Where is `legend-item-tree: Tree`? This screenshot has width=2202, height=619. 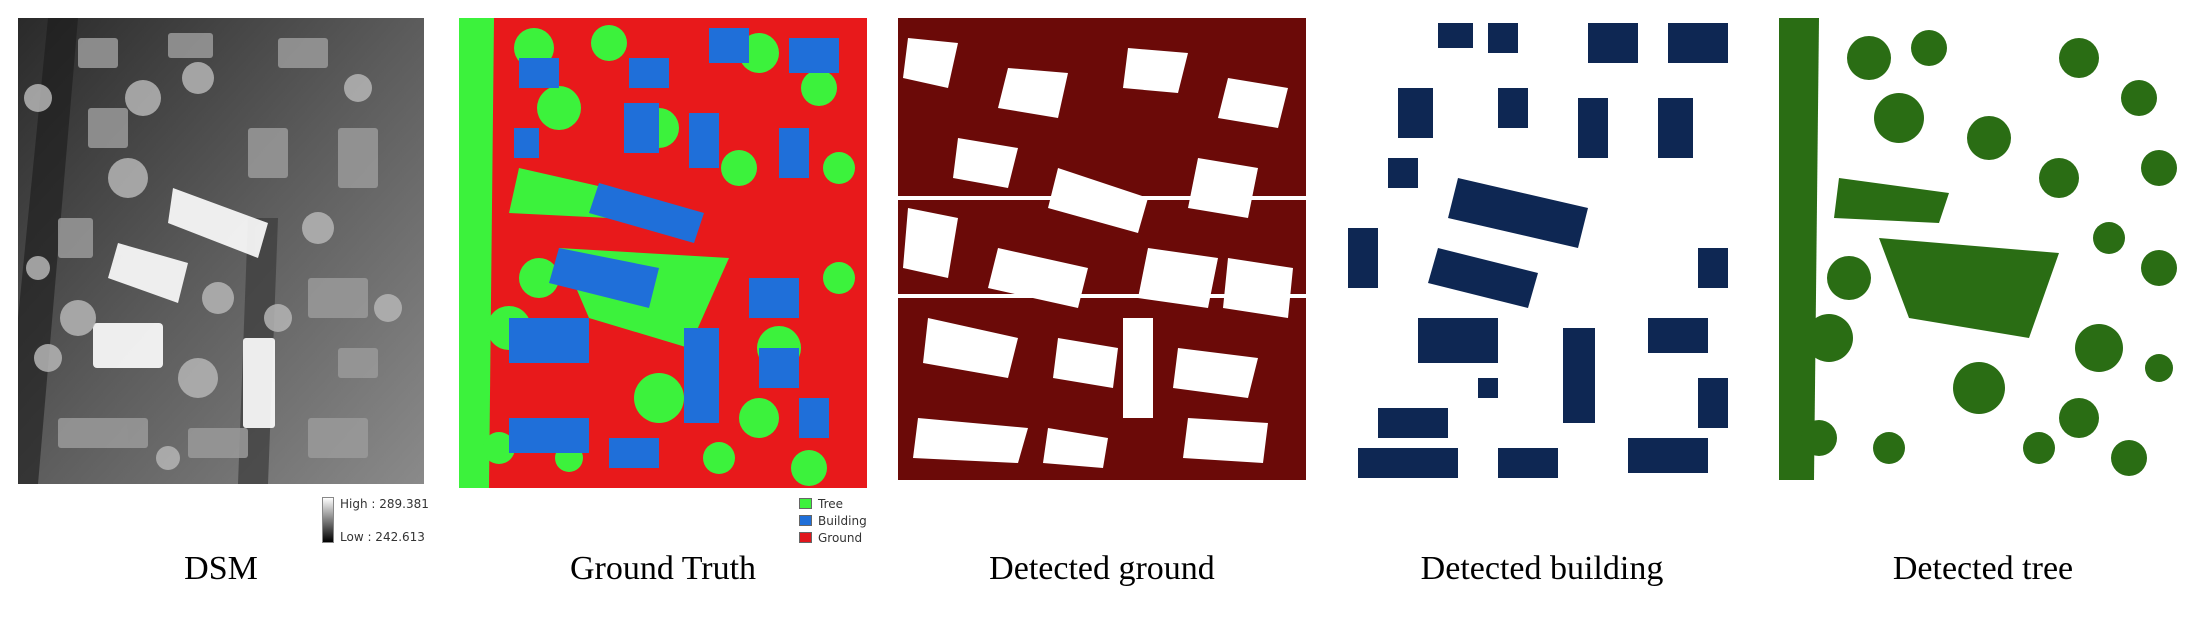
legend-item-tree: Tree is located at coordinates (854, 503).